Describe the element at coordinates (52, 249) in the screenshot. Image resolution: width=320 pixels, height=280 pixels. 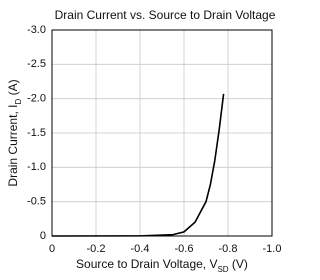
I see `x-tick-label: 0` at that location.